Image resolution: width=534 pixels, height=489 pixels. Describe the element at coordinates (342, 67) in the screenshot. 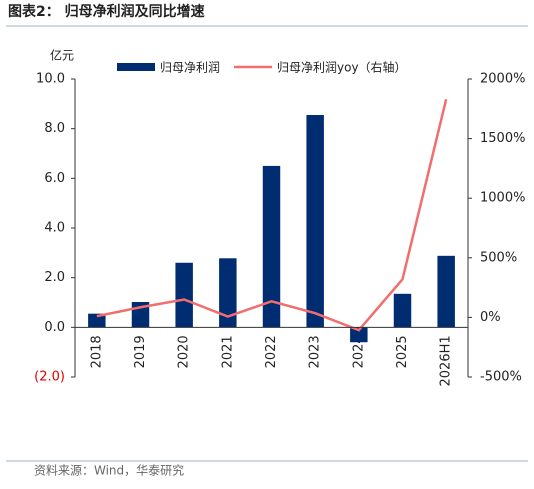

I see `legend-label: 归母净利润yoy（右轴）` at that location.